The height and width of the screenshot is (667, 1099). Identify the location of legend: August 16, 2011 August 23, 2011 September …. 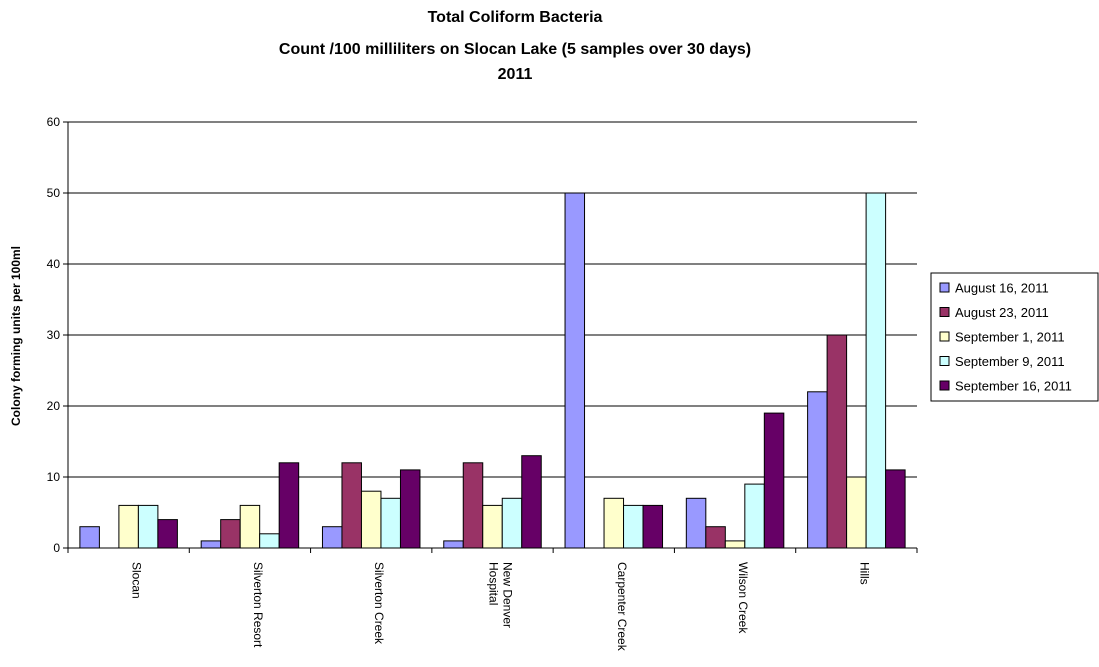
(1014, 337).